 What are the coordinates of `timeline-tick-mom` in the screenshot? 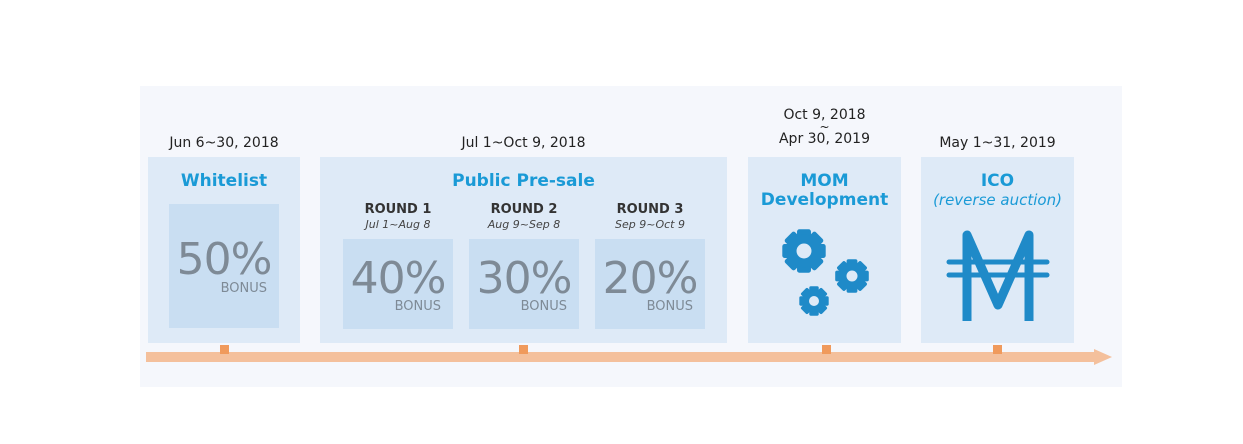 It's located at (826, 349).